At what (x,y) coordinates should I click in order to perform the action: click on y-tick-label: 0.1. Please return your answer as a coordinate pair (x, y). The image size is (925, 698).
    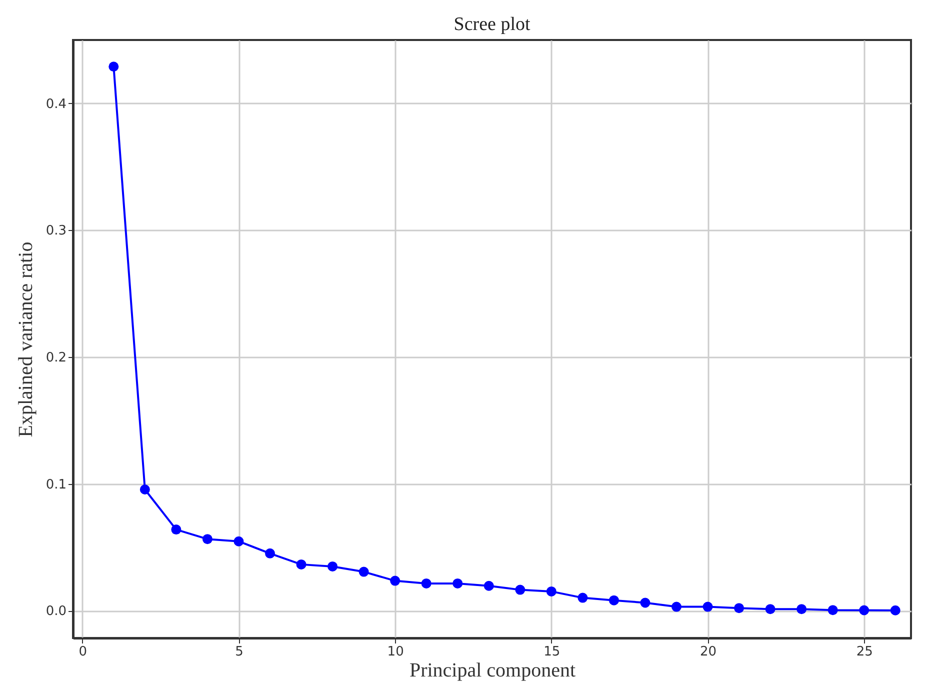
    Looking at the image, I should click on (56, 484).